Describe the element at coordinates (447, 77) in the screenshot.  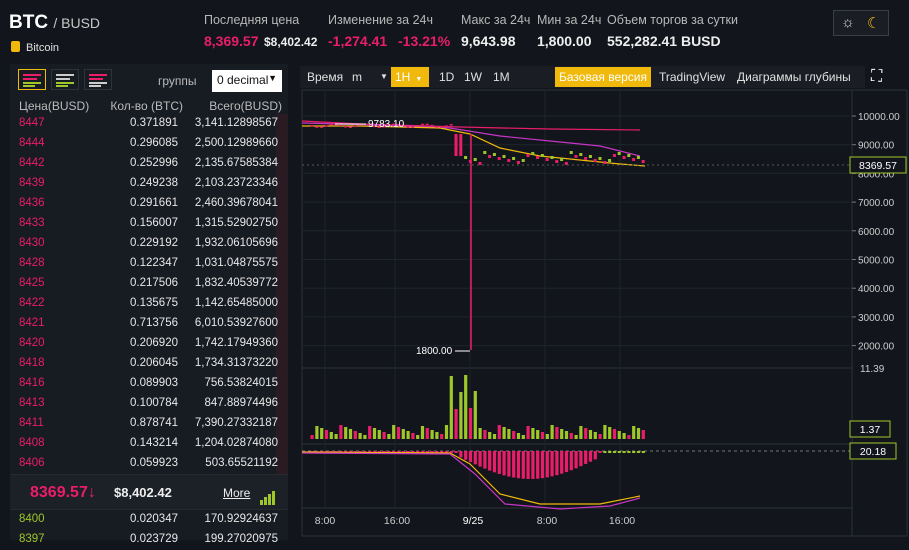
I see `interval-1d: 1D` at that location.